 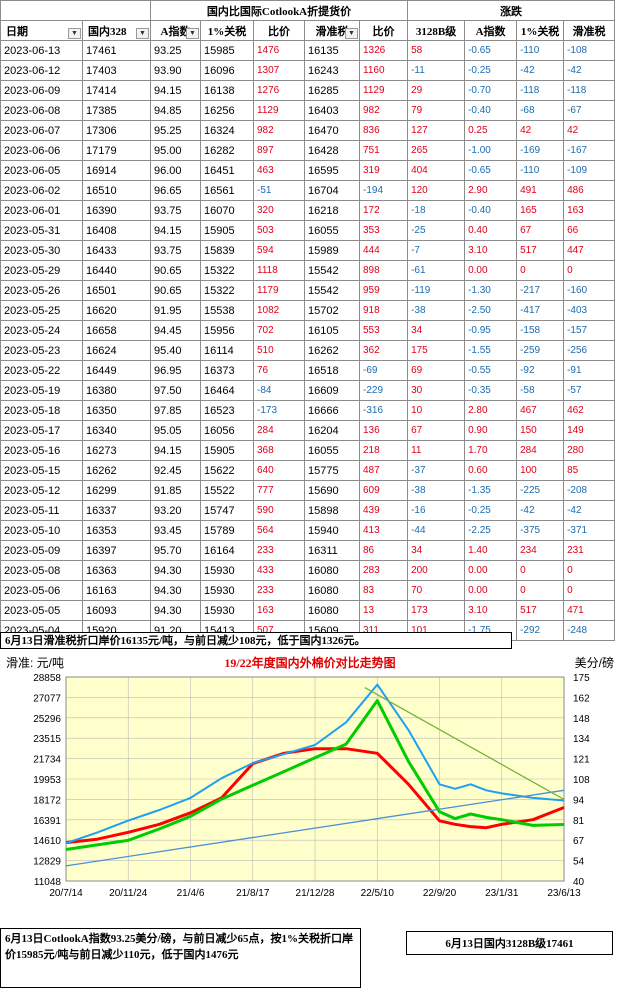 I want to click on table-cell: -68, so click(x=540, y=110).